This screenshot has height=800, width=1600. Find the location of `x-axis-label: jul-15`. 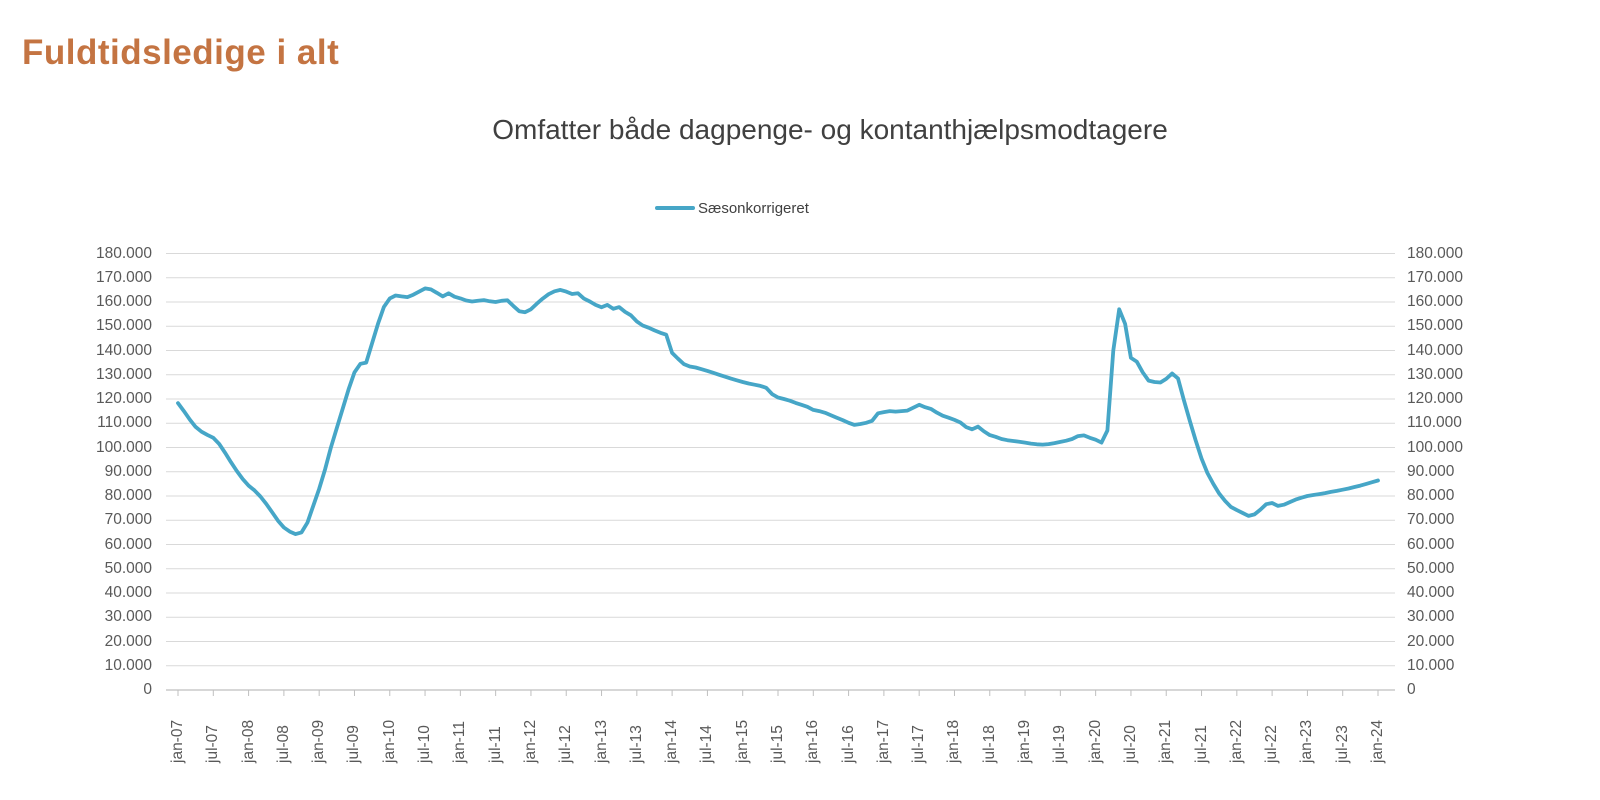

x-axis-label: jul-15 is located at coordinates (777, 744).